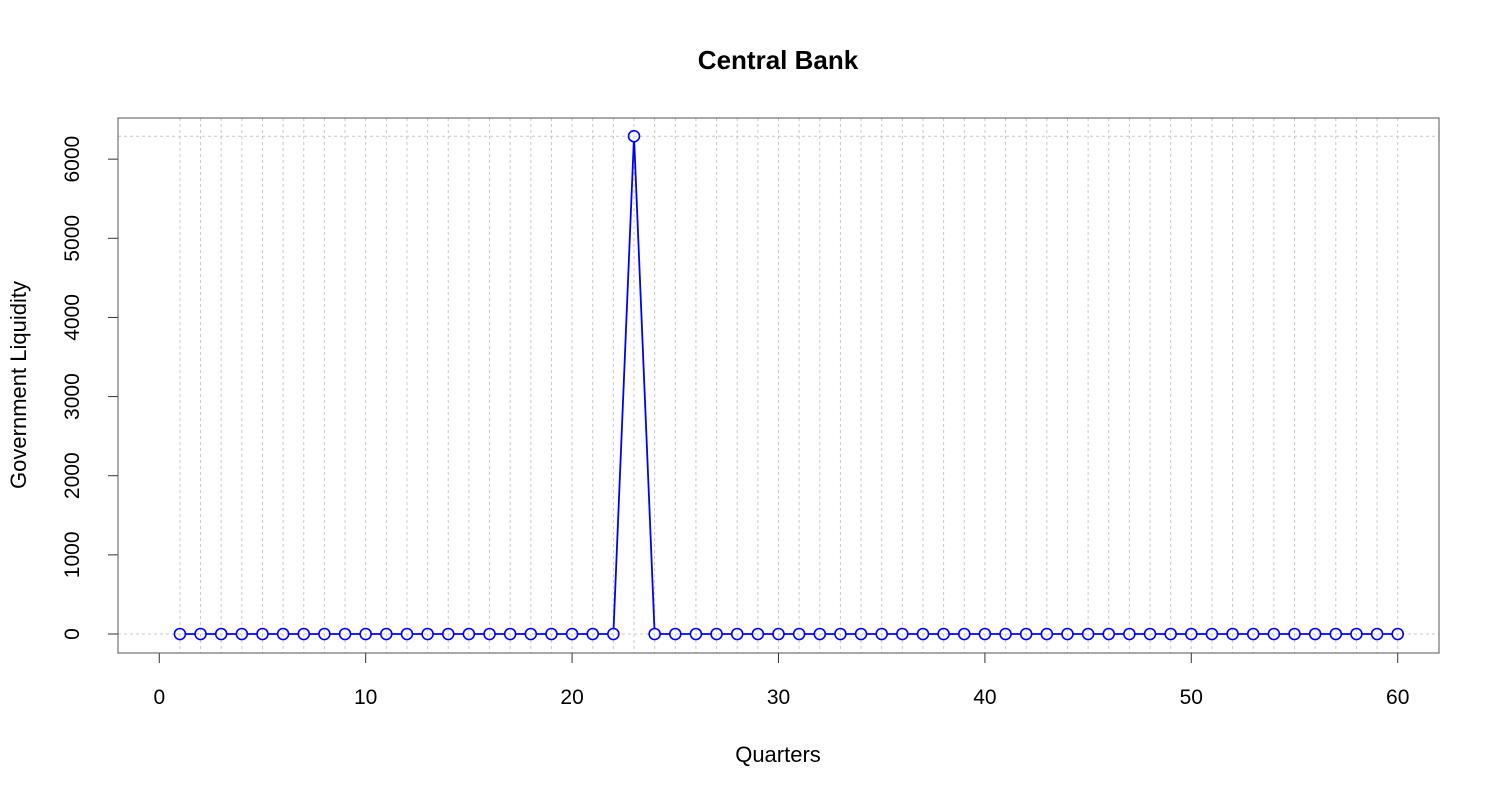  Describe the element at coordinates (571, 697) in the screenshot. I see `x-tick-label: 20` at that location.